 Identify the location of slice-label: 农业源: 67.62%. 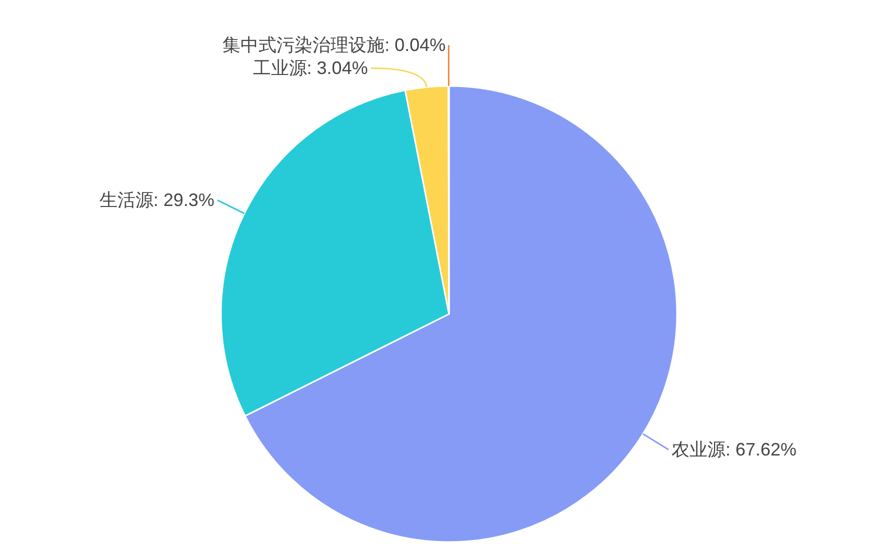
(734, 450).